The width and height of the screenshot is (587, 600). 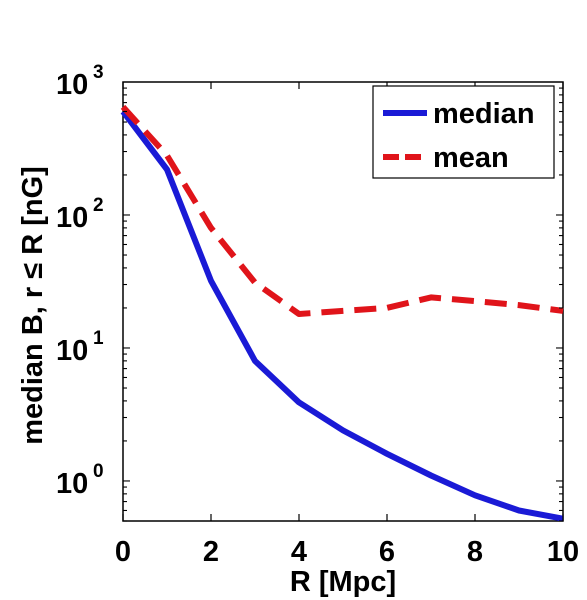 I want to click on x-tick-label: 6, so click(x=387, y=552).